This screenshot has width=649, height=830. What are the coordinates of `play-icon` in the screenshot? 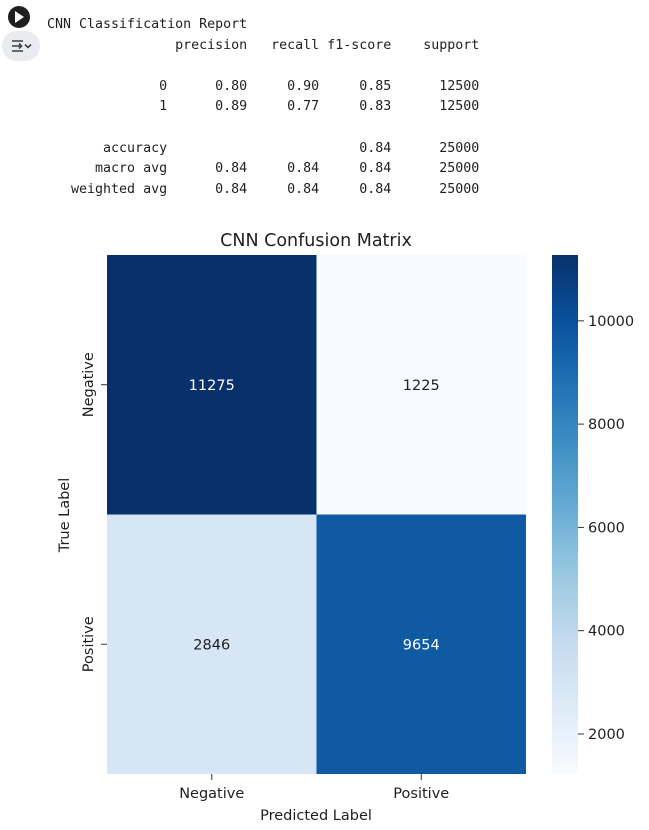 It's located at (19, 17).